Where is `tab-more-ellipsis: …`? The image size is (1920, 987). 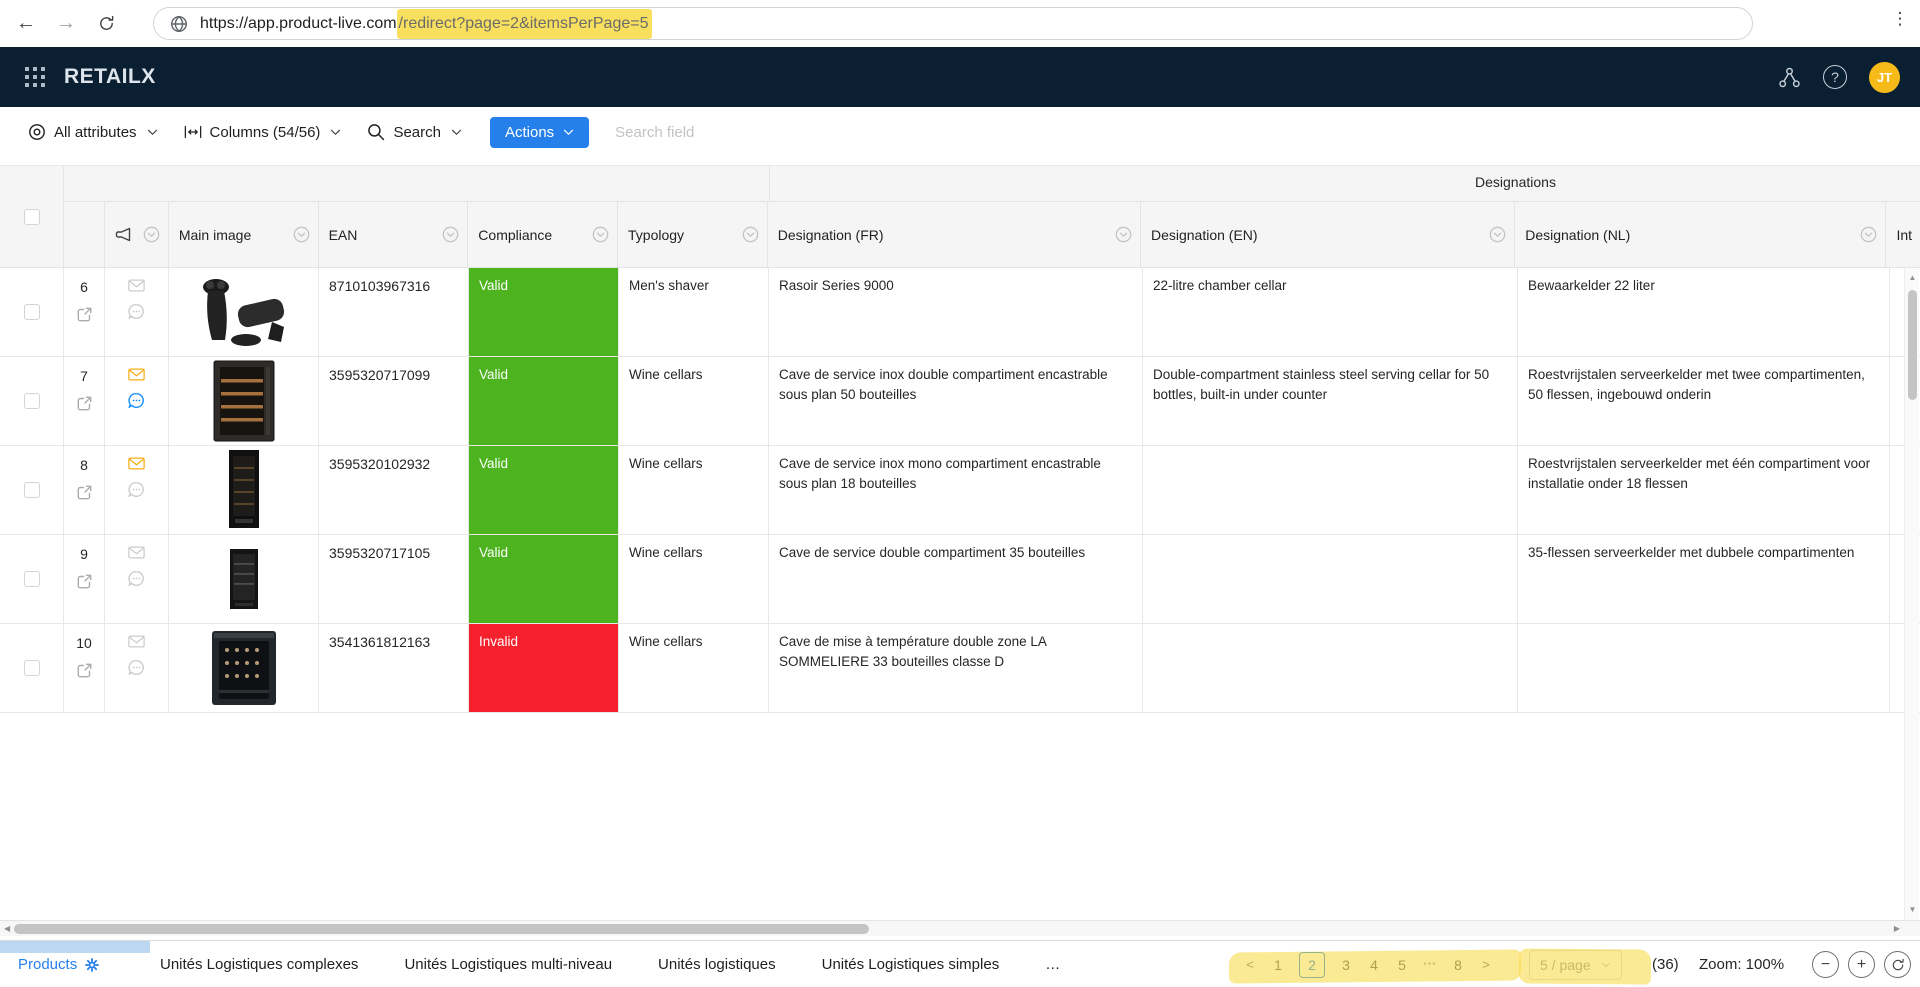 tab-more-ellipsis: … is located at coordinates (1053, 964).